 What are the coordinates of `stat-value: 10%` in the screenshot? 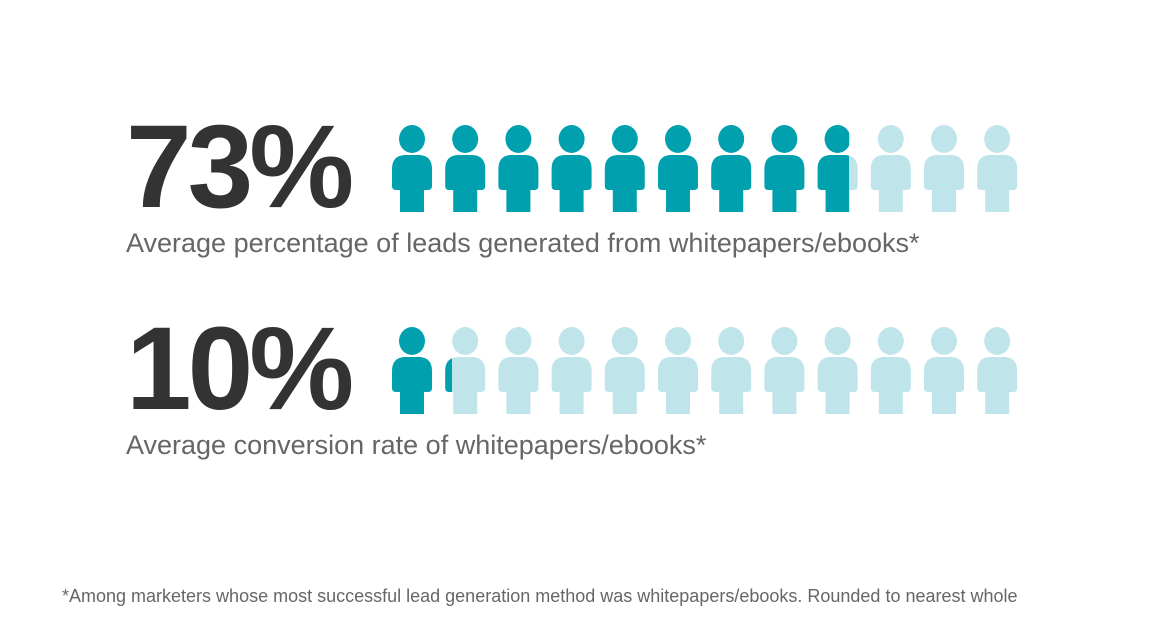 It's located at (240, 369).